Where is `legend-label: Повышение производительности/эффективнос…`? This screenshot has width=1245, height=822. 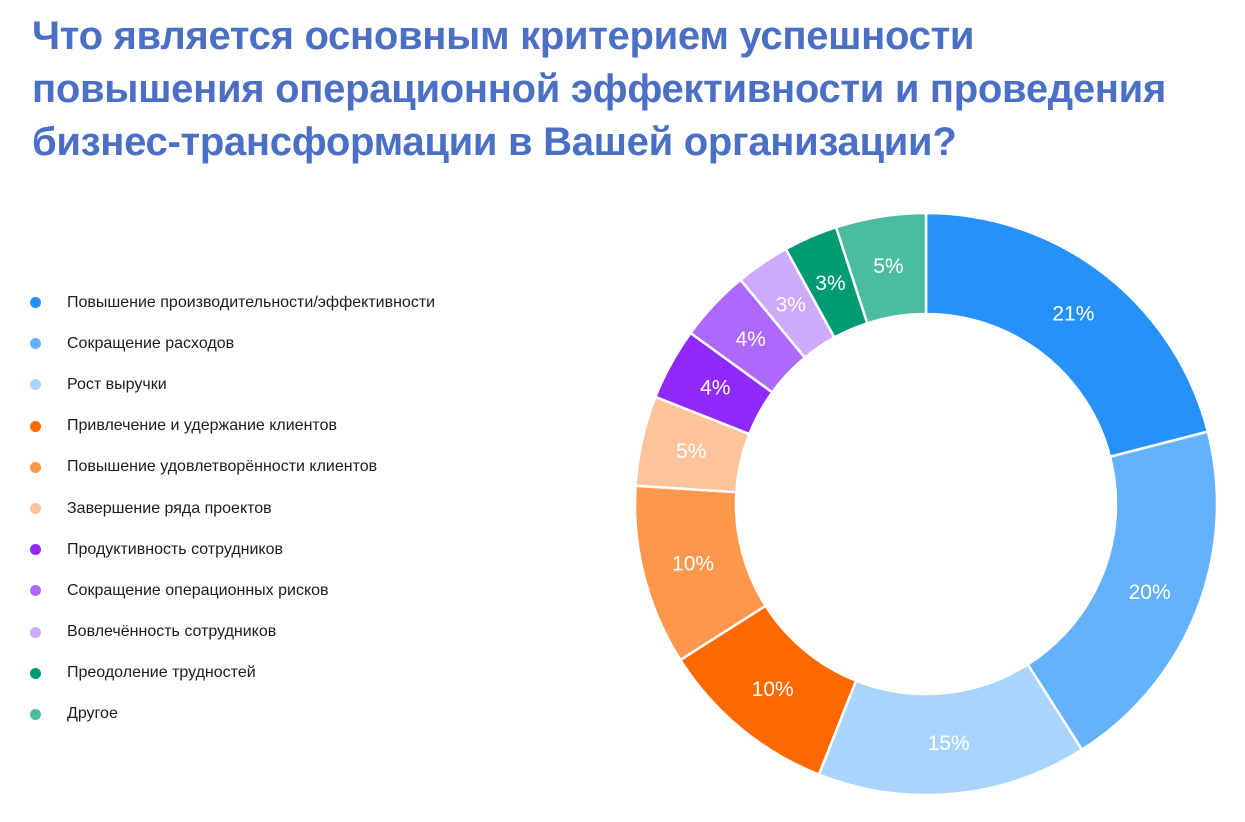
legend-label: Повышение производительности/эффективнос… is located at coordinates (251, 302).